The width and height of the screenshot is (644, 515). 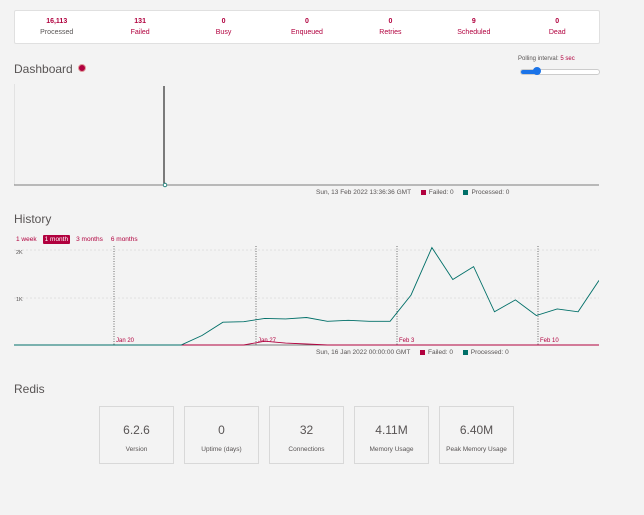 What do you see at coordinates (363, 192) in the screenshot?
I see `legend-time: Sun, 13 Feb 2022 13:36:36 GMT` at bounding box center [363, 192].